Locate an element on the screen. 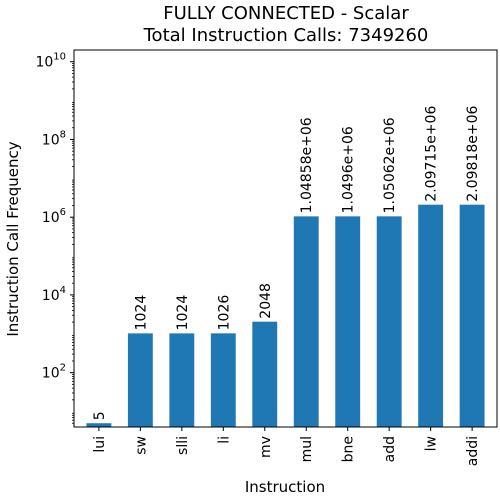  bar-value-label-lui: 5 is located at coordinates (100, 415).